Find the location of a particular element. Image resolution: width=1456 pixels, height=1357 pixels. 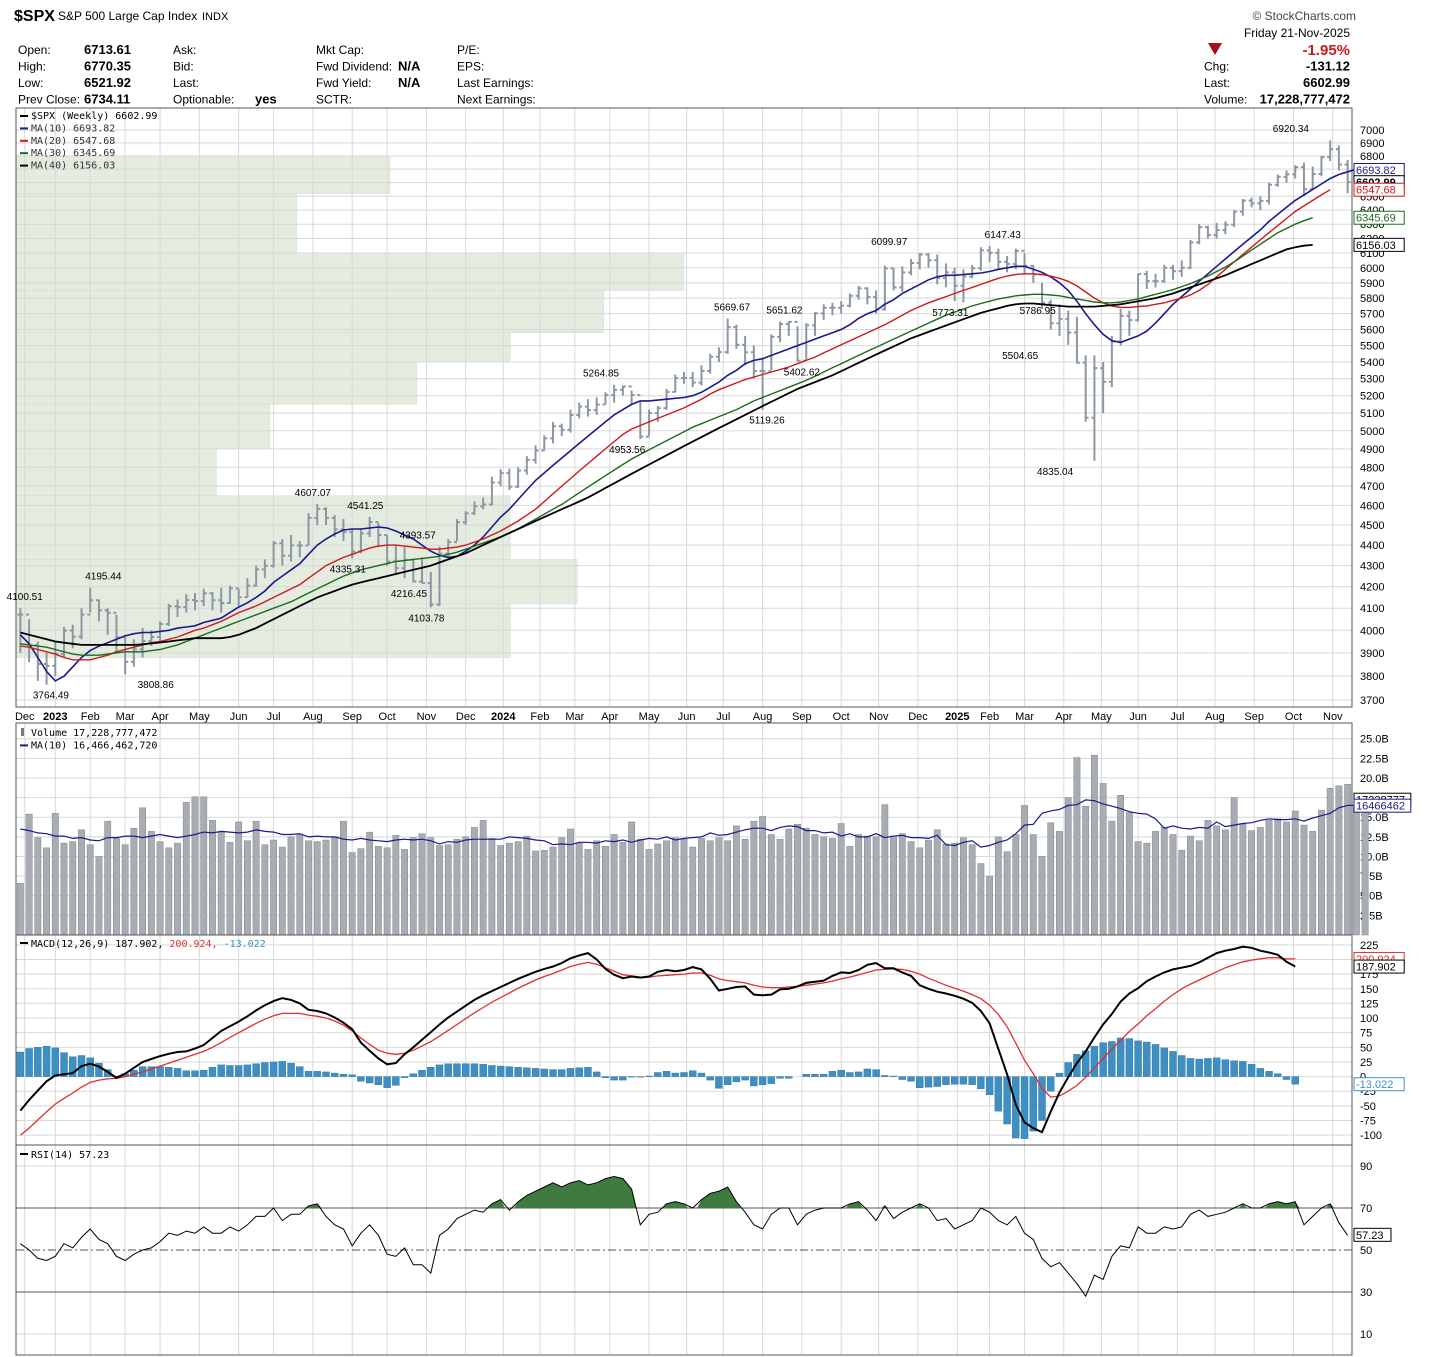

y-tick-label: 6900 is located at coordinates (1372, 144).